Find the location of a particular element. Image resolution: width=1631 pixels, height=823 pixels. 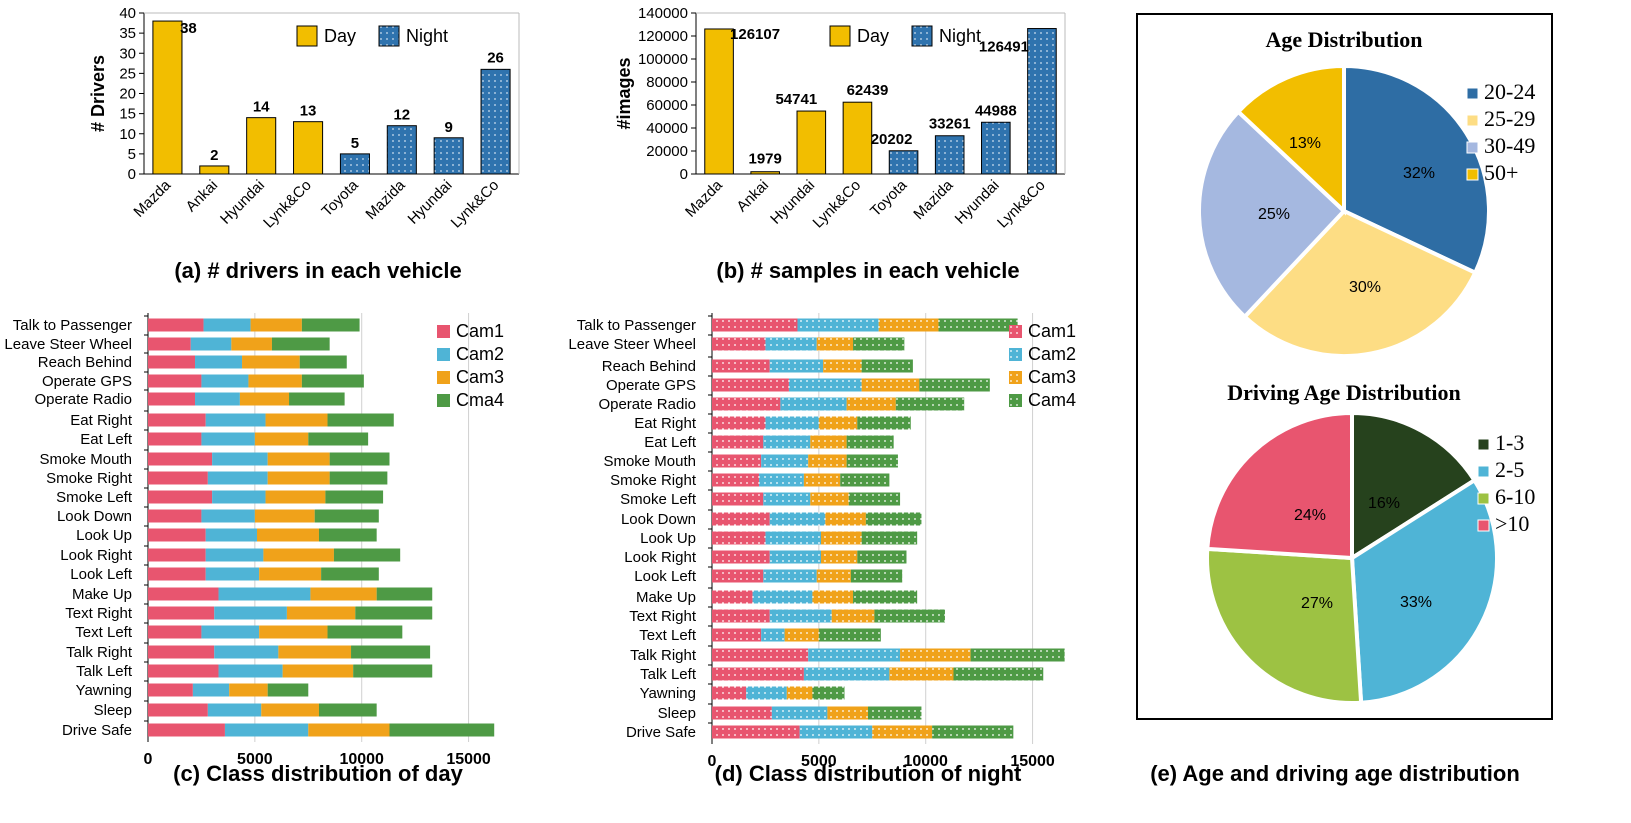

x-tick-label: 10000 is located at coordinates (925, 761).